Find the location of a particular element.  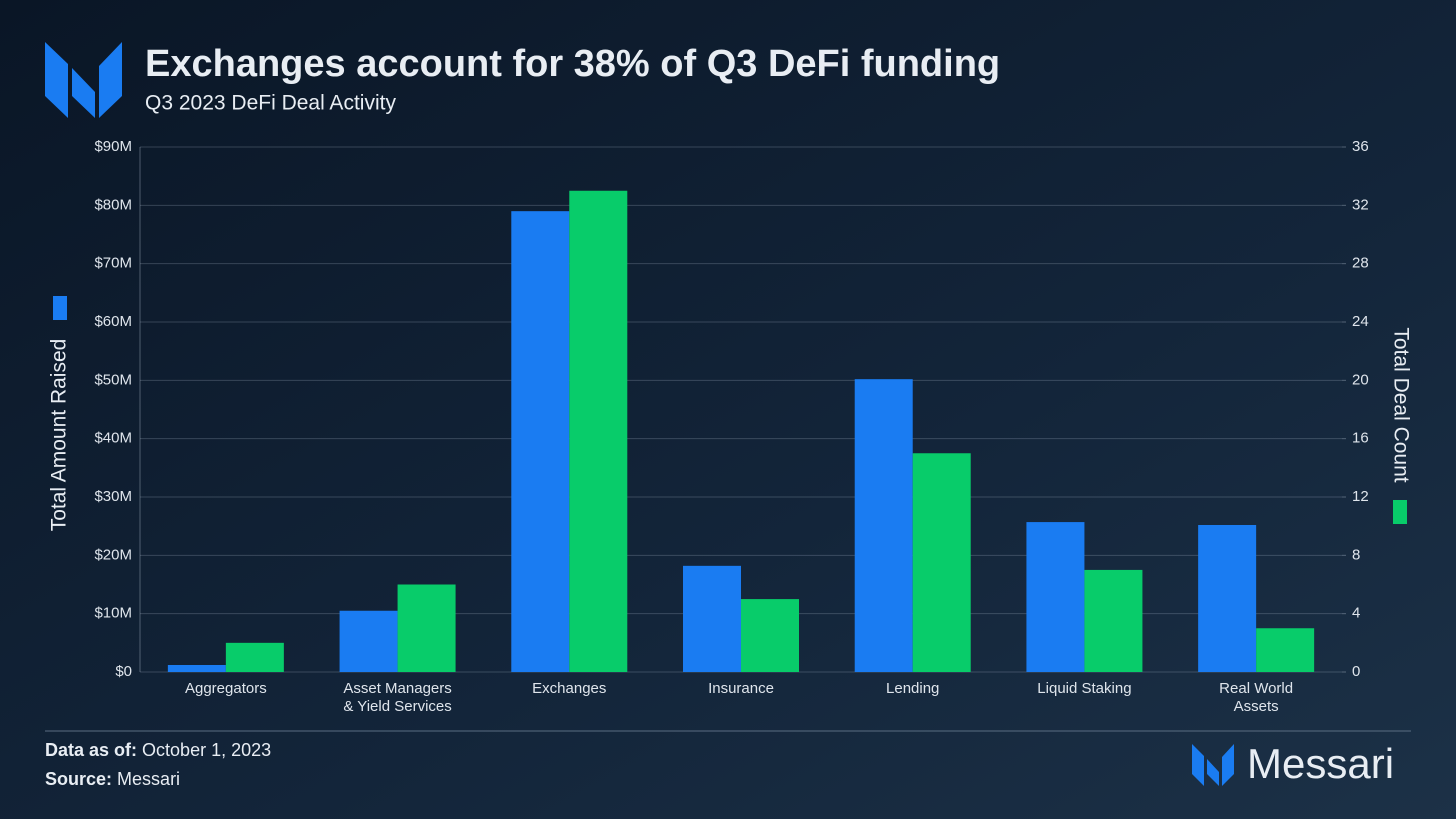

x-tick-label-line: Aggregators is located at coordinates (226, 688).